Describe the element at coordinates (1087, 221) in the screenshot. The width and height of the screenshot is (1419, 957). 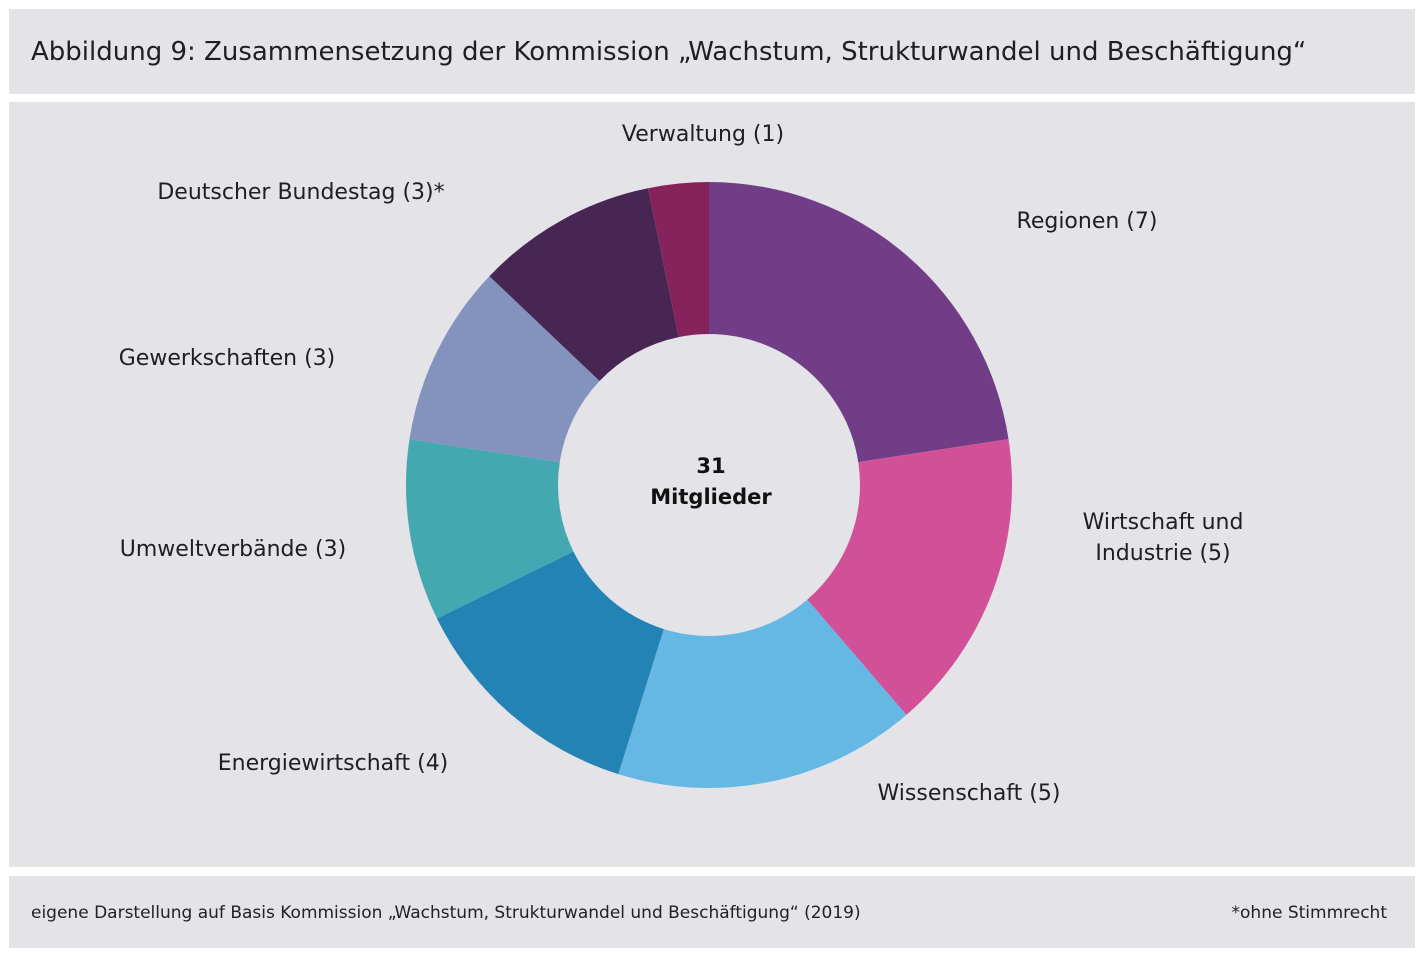
I see `slice-label-1: Regionen (7)` at that location.